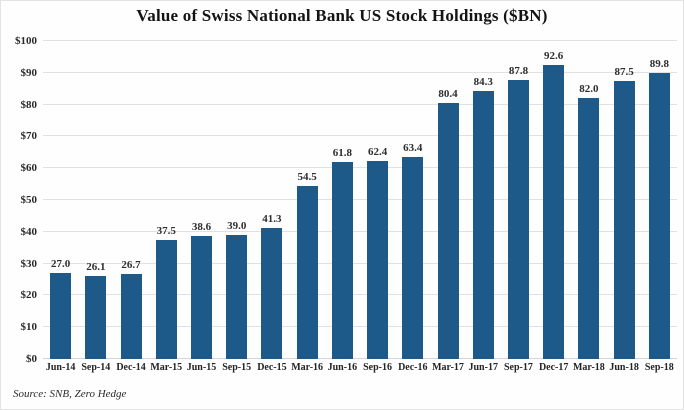  Describe the element at coordinates (483, 367) in the screenshot. I see `x-tick-label: Jun-17` at that location.